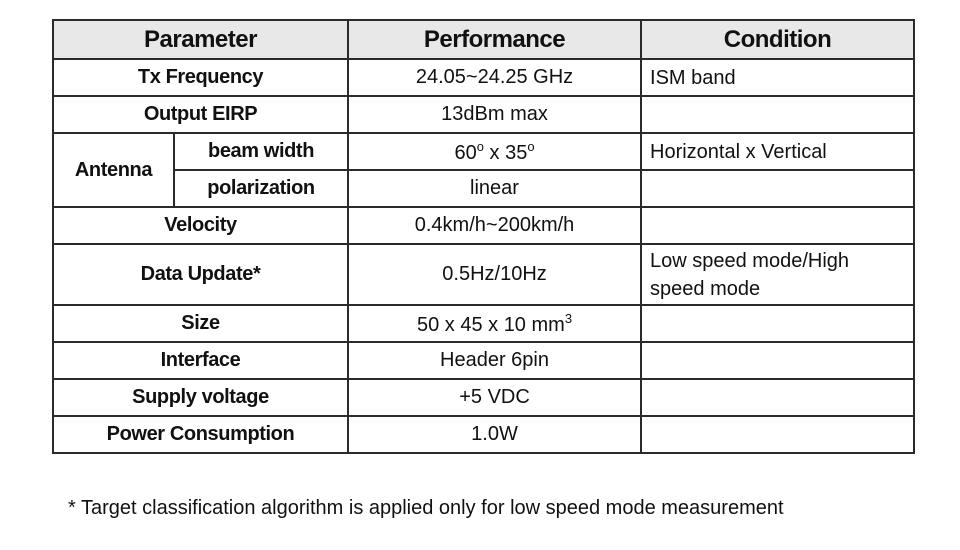 This screenshot has height=550, width=960. I want to click on performance-cell: 0.5Hz/10Hz, so click(495, 274).